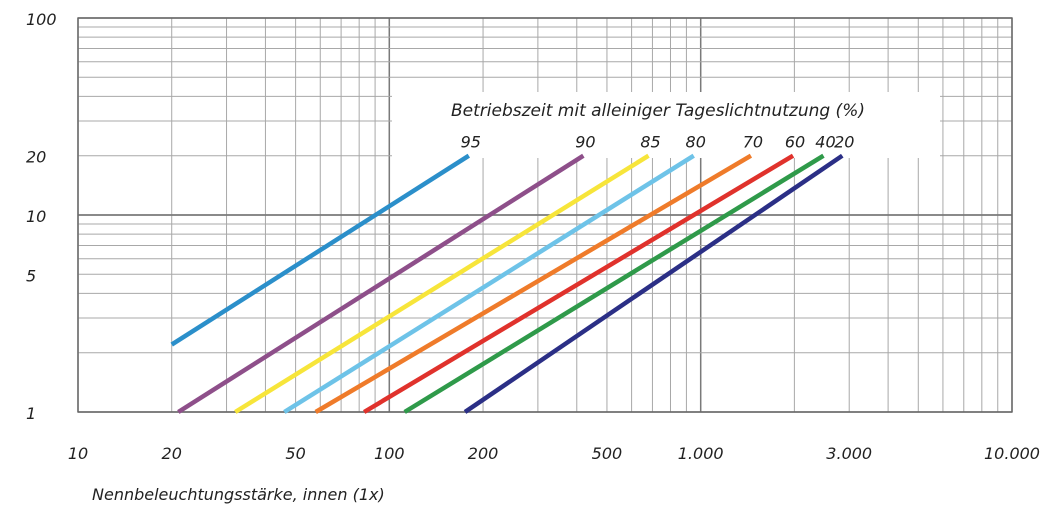 This screenshot has width=1058, height=513. I want to click on series-label-70: 70, so click(753, 142).